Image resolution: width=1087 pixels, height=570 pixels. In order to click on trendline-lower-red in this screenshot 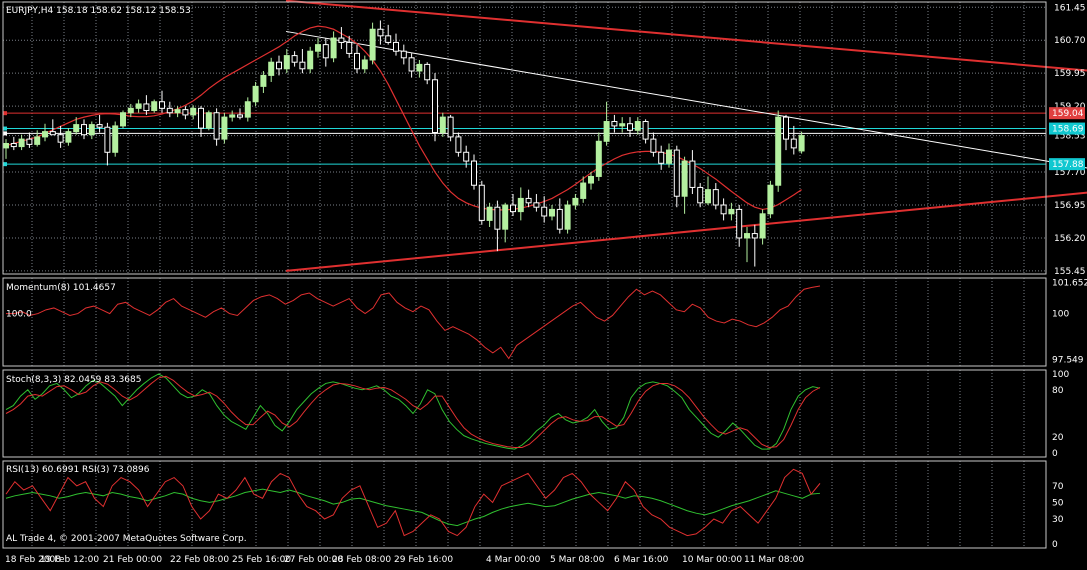, I will do `click(686, 231)`.